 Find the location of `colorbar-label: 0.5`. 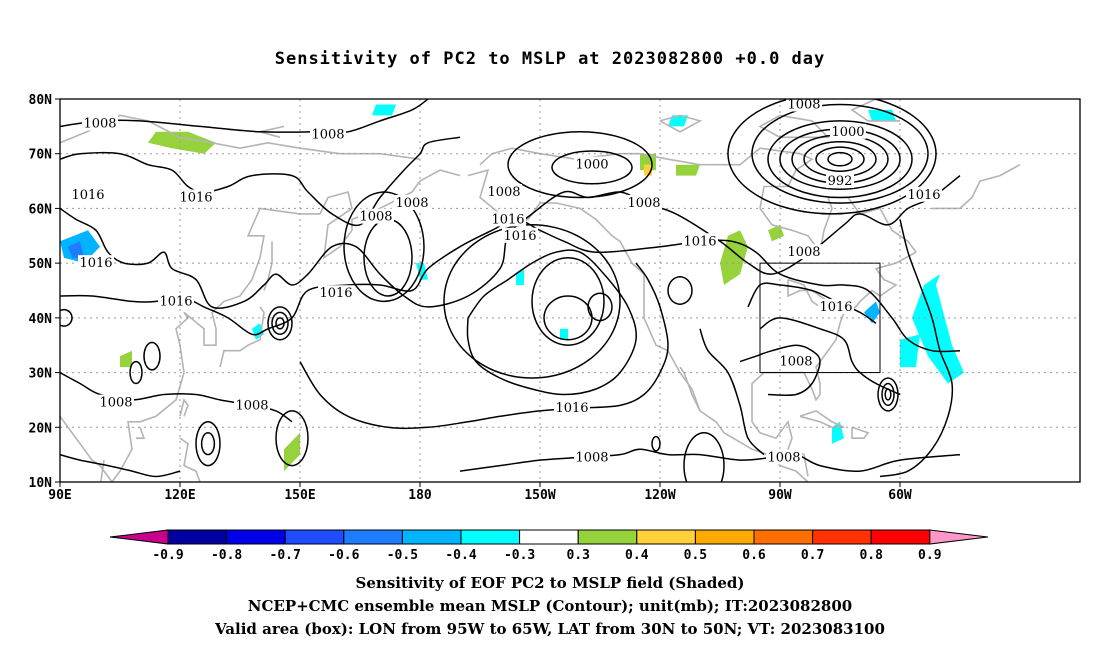

colorbar-label: 0.5 is located at coordinates (695, 555).